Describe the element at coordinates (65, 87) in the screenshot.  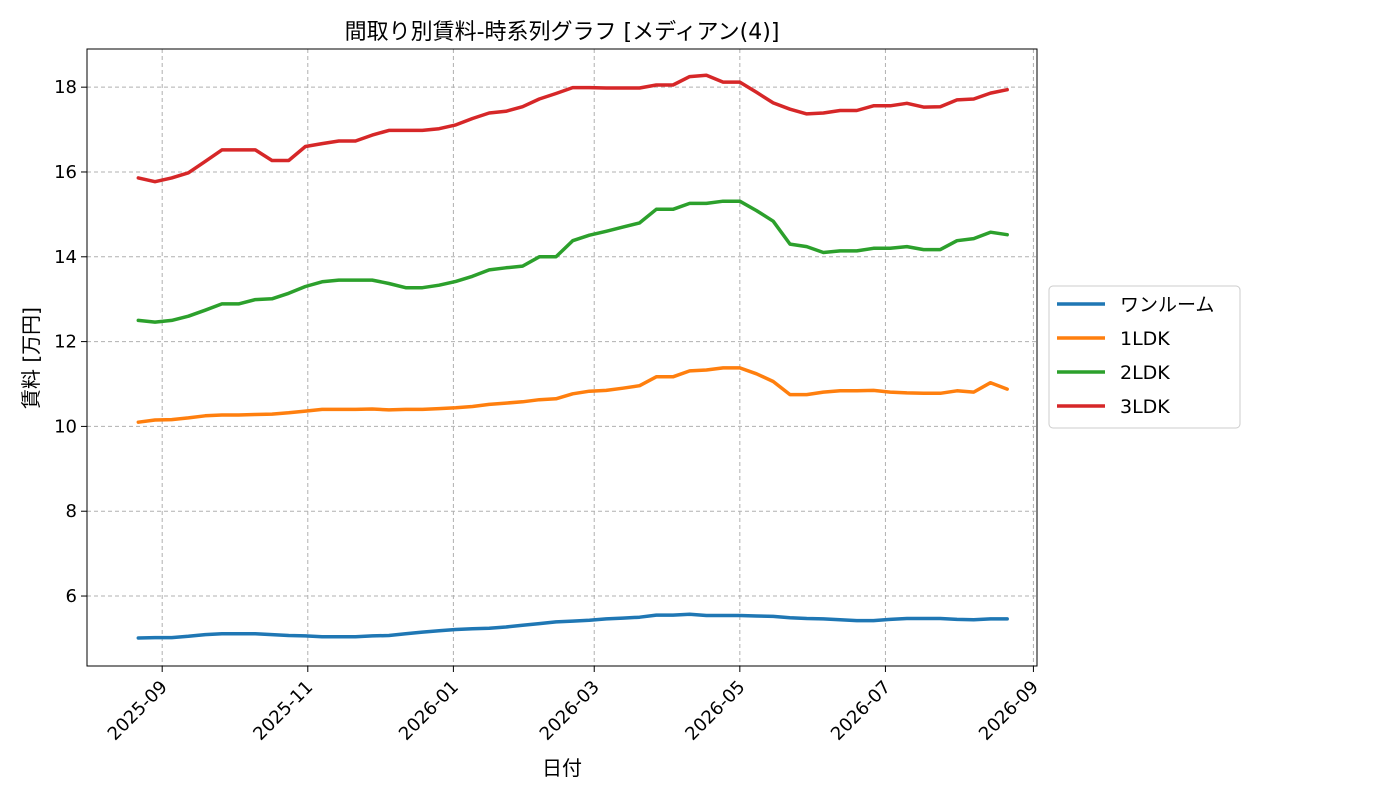
I see `y-tick-label: 18` at that location.